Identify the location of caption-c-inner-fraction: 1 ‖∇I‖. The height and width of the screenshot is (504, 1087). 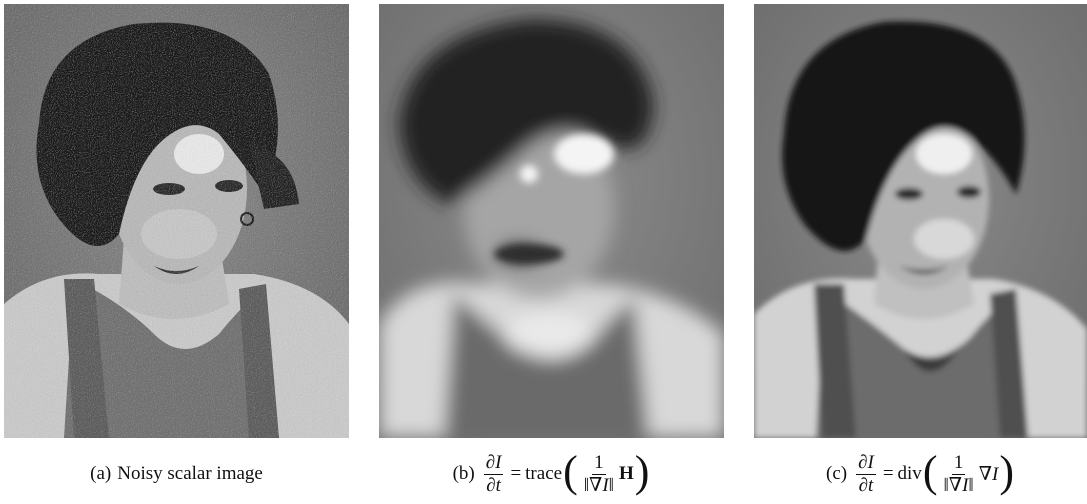
(958, 473).